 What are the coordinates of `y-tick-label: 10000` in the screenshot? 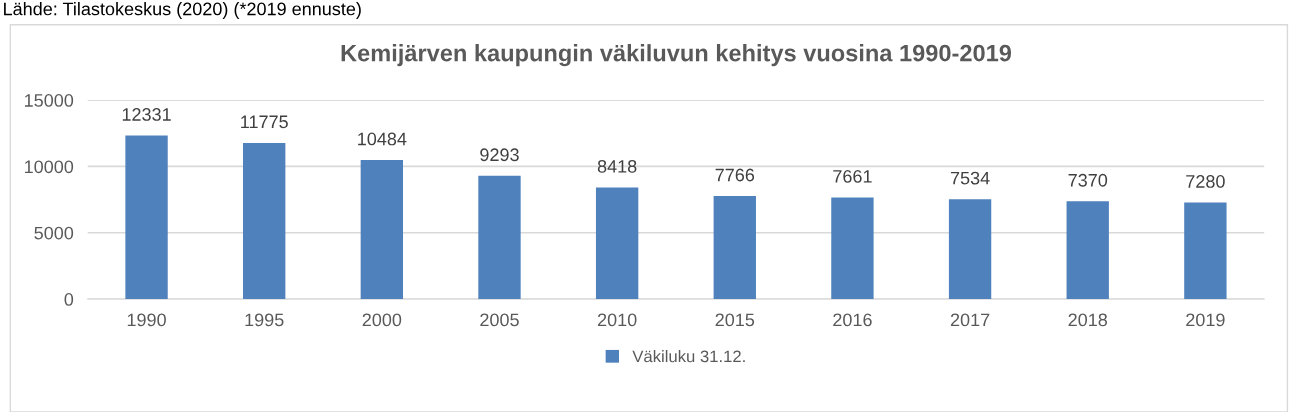 It's located at (49, 167).